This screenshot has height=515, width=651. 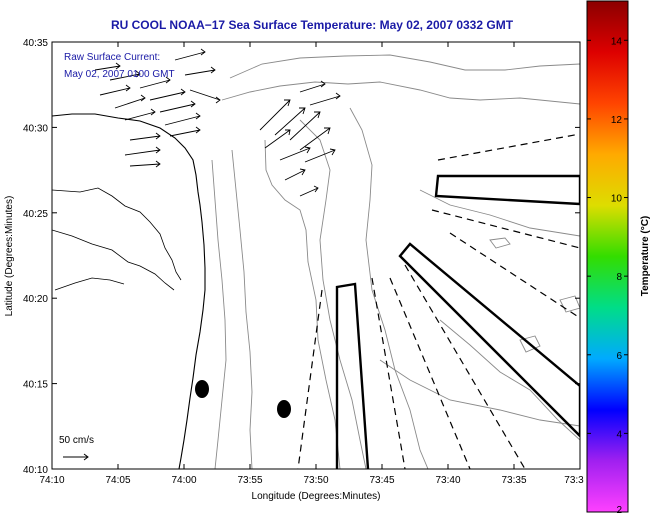 What do you see at coordinates (617, 120) in the screenshot?
I see `colorbar-tick-label: 12` at bounding box center [617, 120].